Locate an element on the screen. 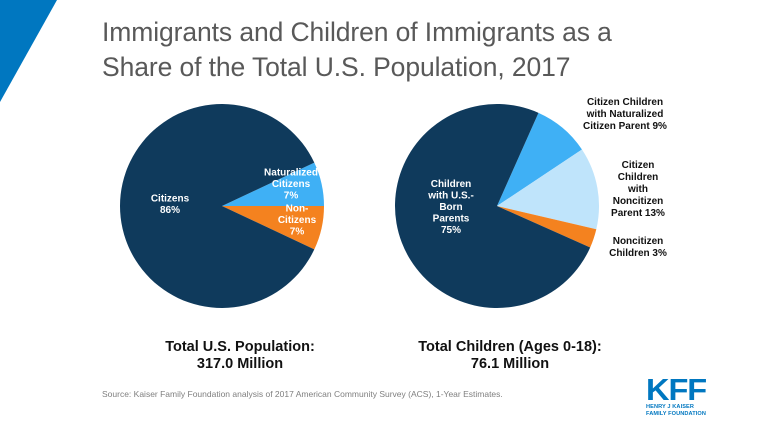 The height and width of the screenshot is (432, 768). slice-label: Naturalized Citizens 7% is located at coordinates (291, 185).